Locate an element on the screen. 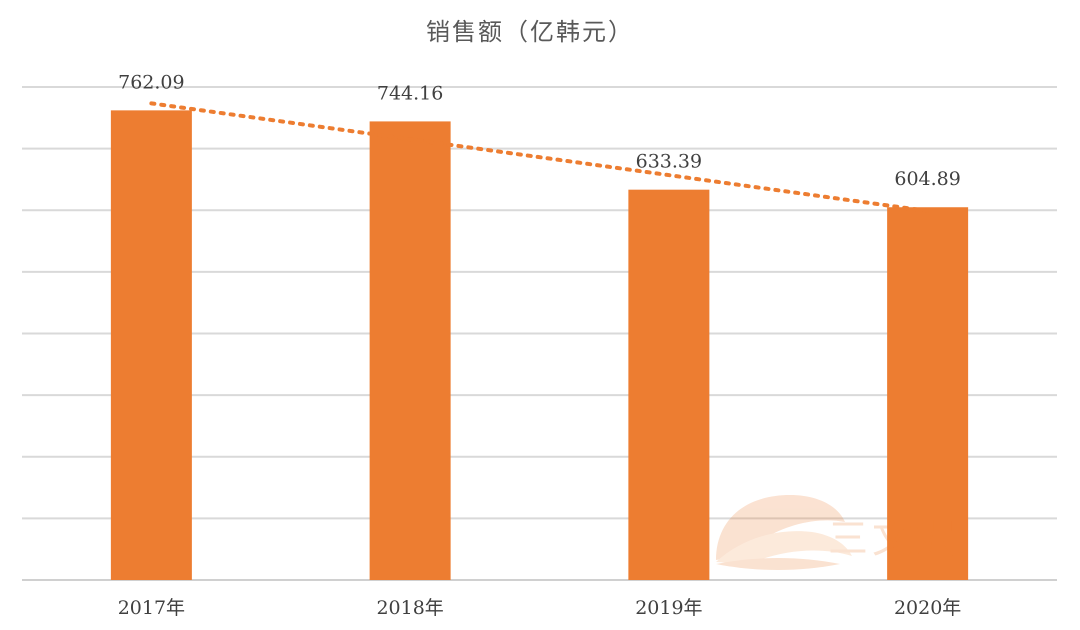 This screenshot has height=630, width=1080. watermark-text: 三文娱 is located at coordinates (894, 539).